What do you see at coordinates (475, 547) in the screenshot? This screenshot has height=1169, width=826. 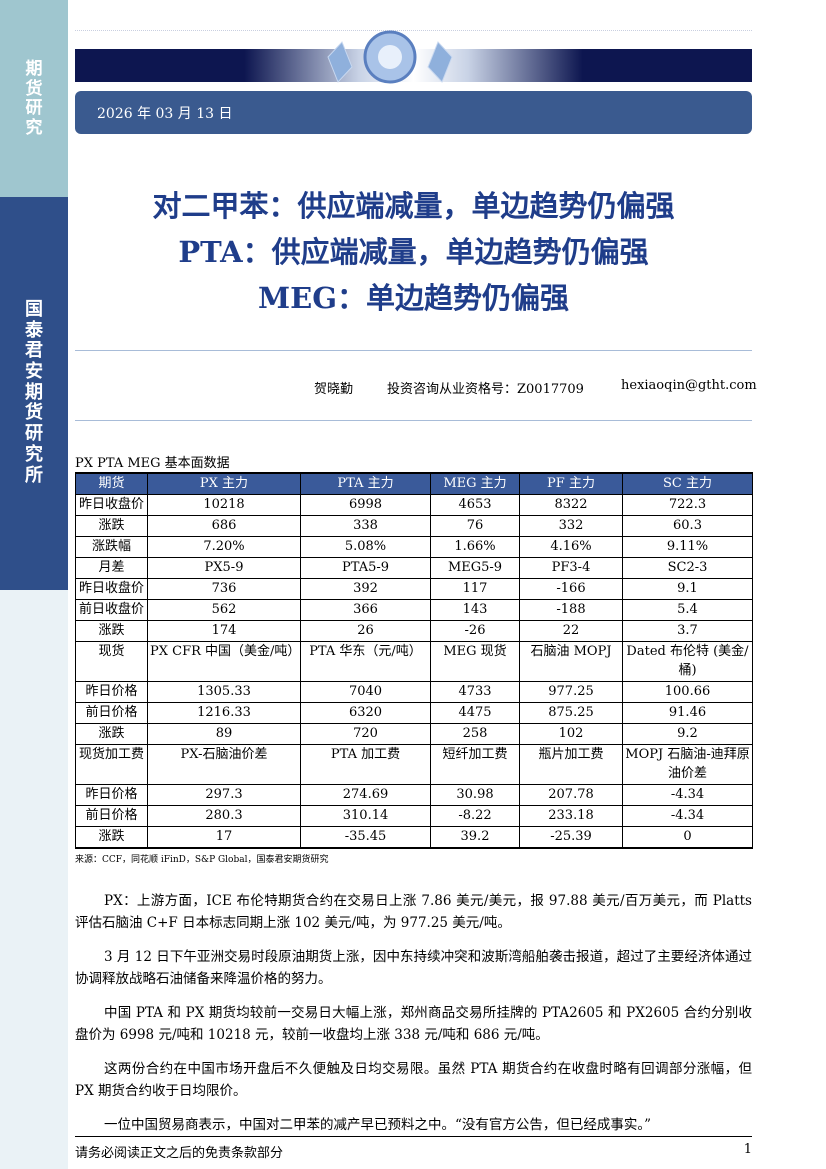 I see `table-cell: 1.66%` at bounding box center [475, 547].